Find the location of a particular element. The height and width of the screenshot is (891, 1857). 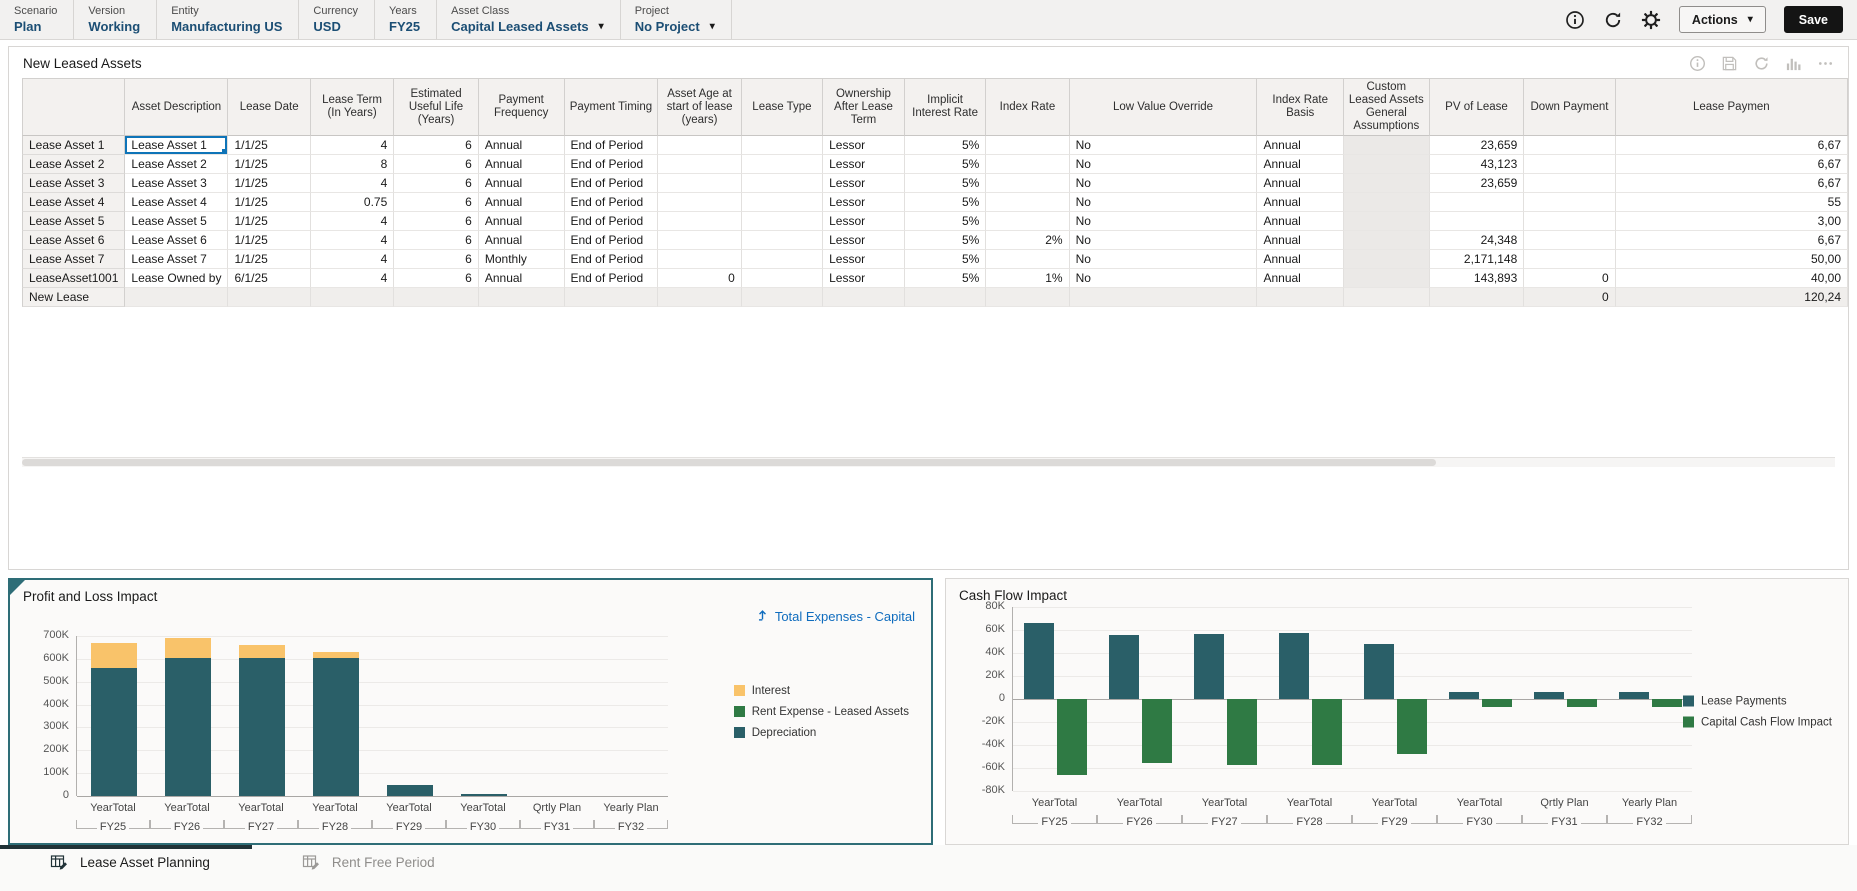

save-icon is located at coordinates (1729, 63).